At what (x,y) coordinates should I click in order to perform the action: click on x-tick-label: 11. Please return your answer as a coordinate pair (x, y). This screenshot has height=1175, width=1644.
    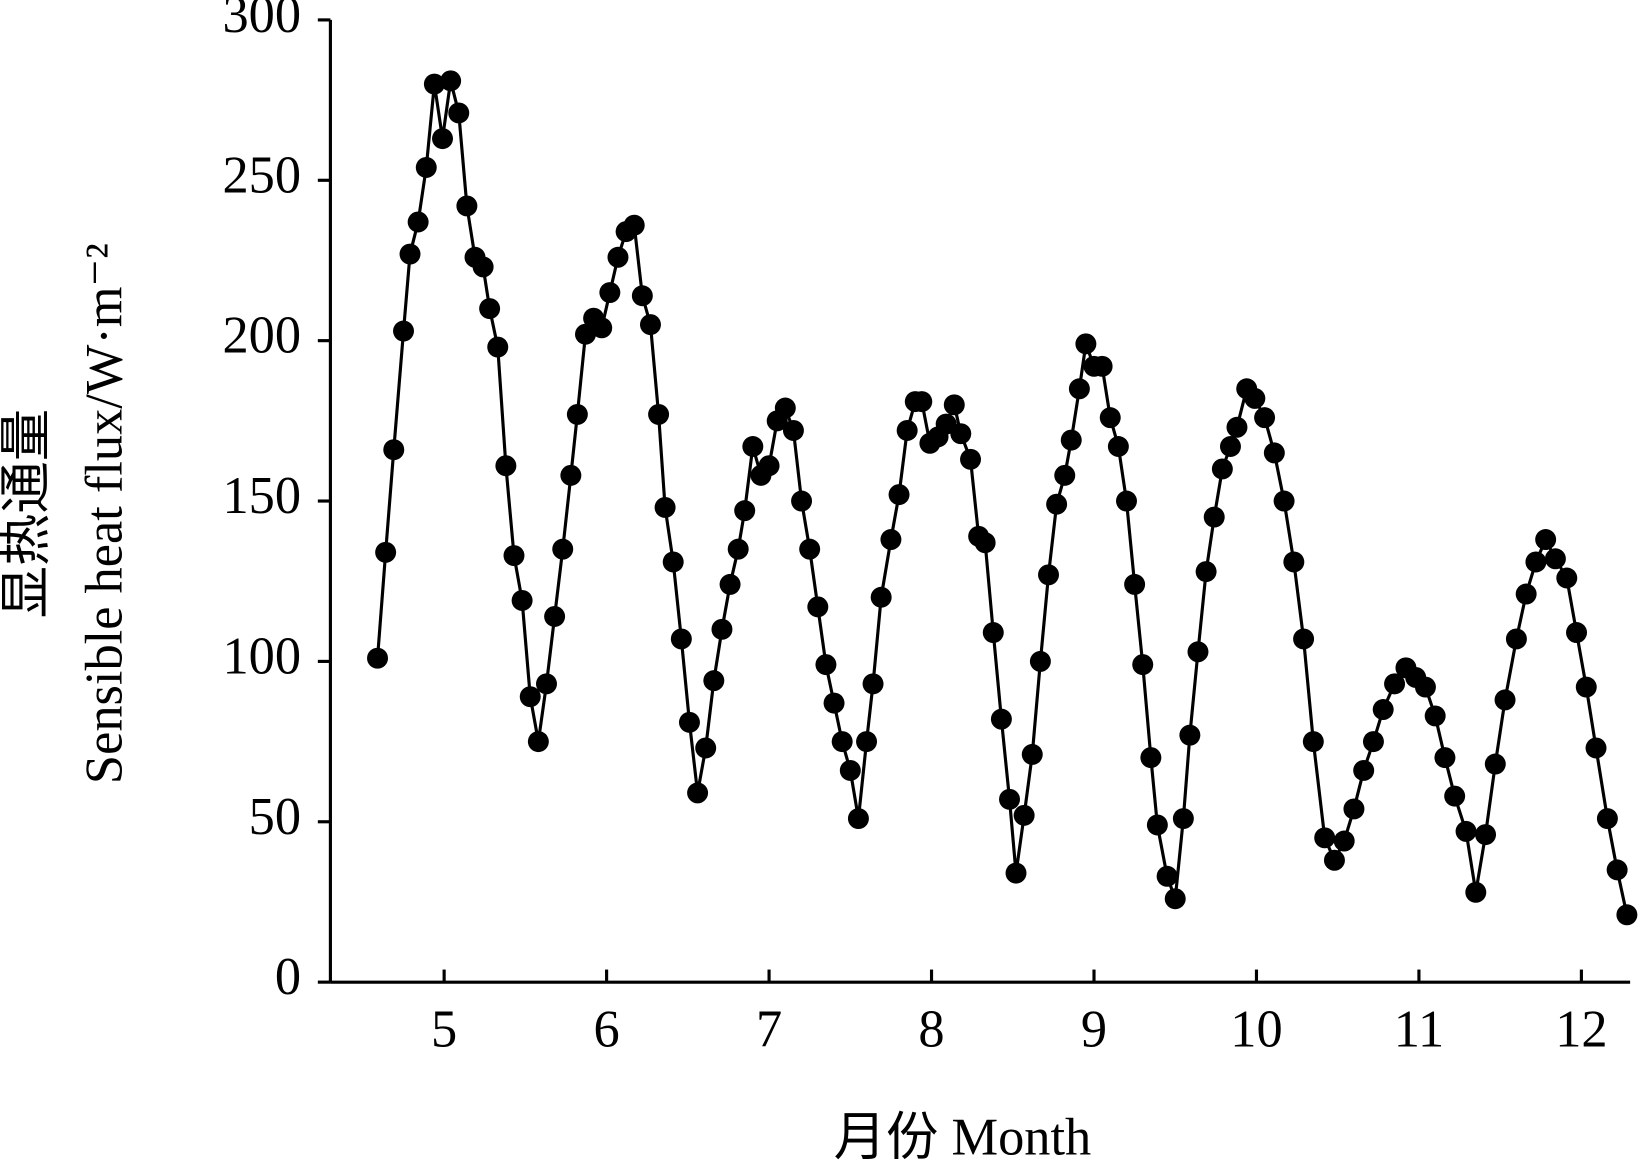
    Looking at the image, I should click on (1419, 1030).